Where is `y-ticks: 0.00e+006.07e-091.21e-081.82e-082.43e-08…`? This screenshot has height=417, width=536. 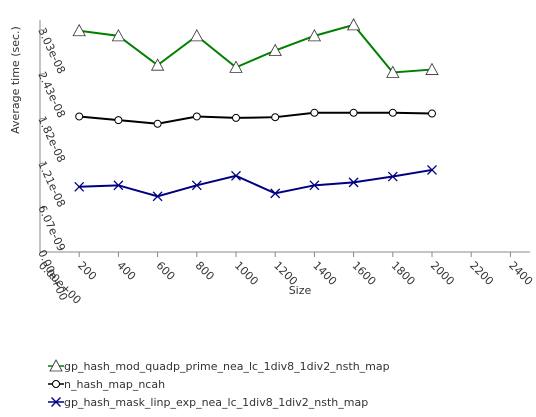
y-ticks: 0.00e+006.07e-091.21e-081.82e-082.43e-08… is located at coordinates (52, 164).